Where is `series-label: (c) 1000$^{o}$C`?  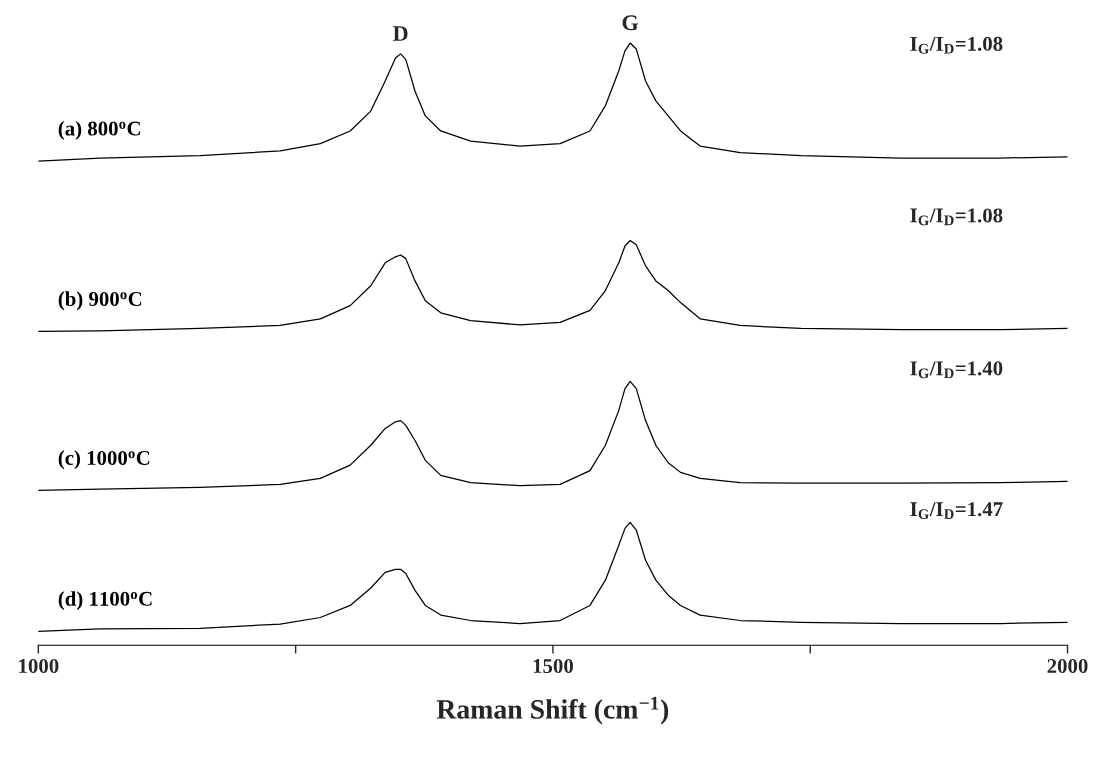 series-label: (c) 1000$^{o}$C is located at coordinates (104, 460).